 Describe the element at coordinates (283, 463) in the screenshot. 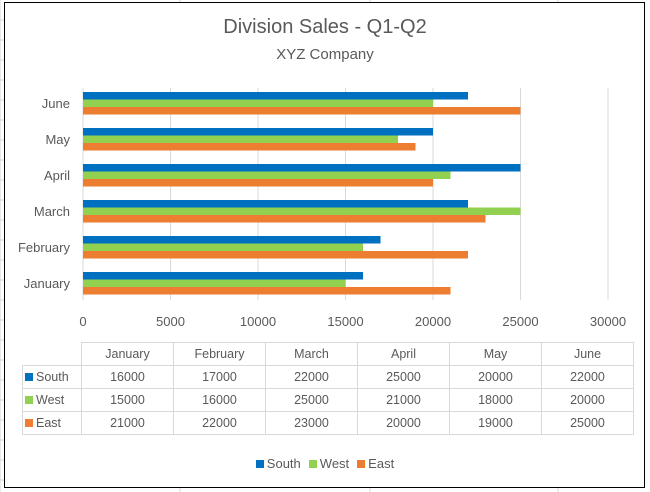

I see `legend-label: South` at that location.